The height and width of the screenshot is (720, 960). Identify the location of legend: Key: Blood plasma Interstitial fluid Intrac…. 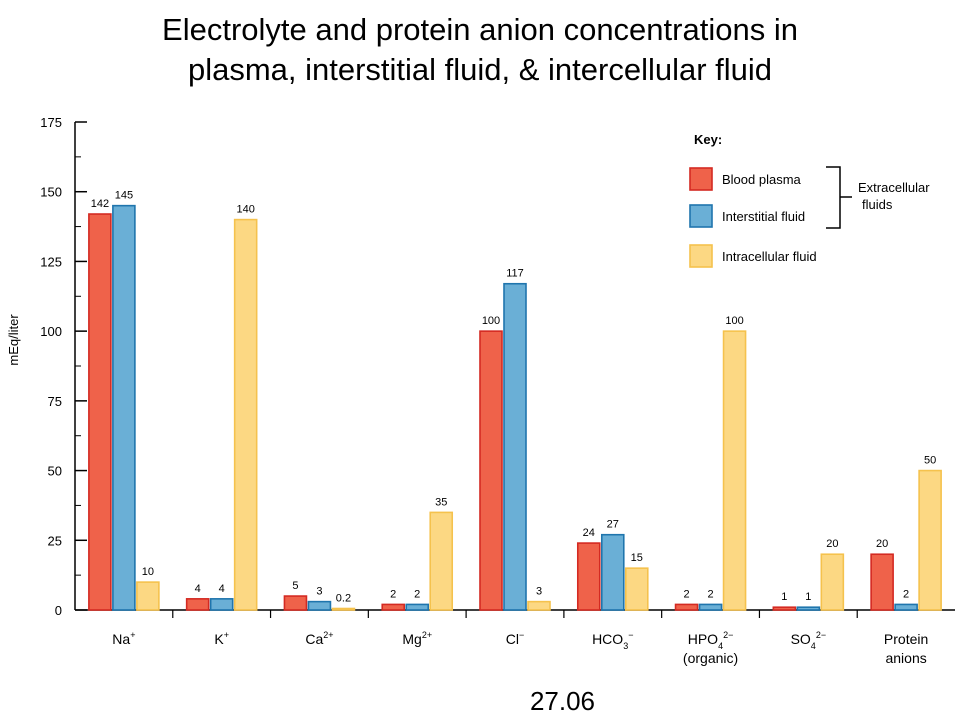
(809, 200).